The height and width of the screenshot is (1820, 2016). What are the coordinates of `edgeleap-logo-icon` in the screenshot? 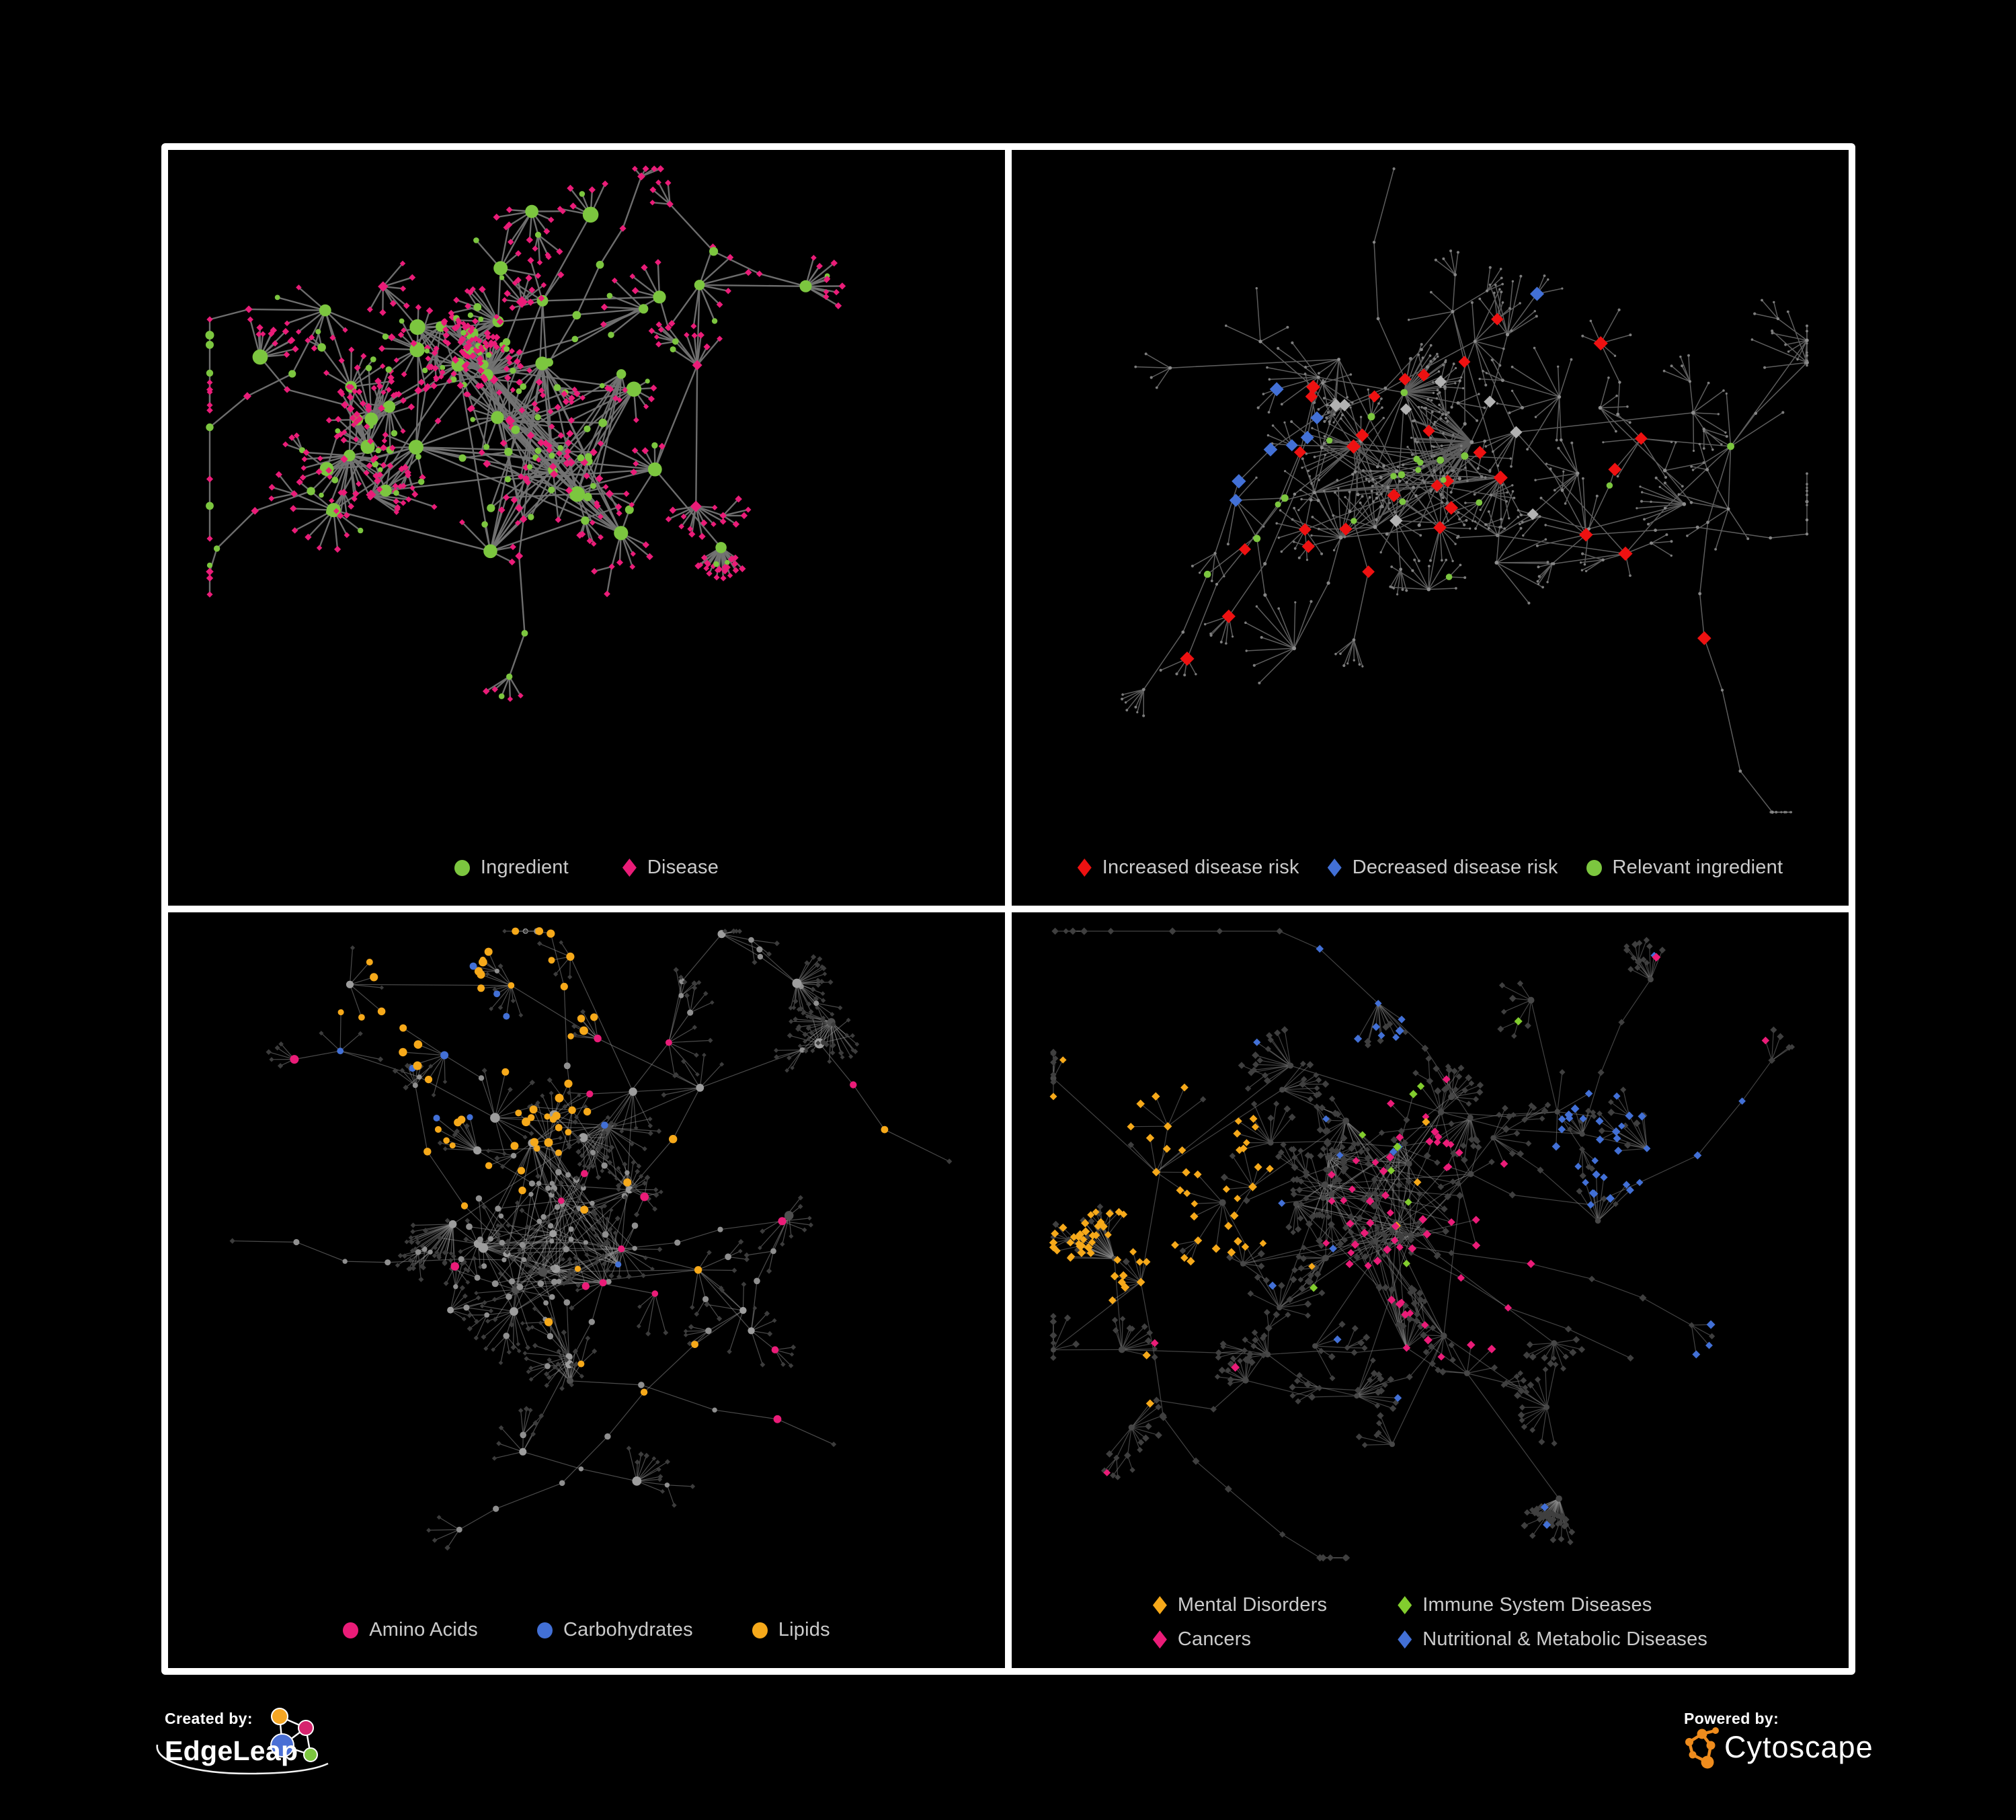 It's located at (242, 1741).